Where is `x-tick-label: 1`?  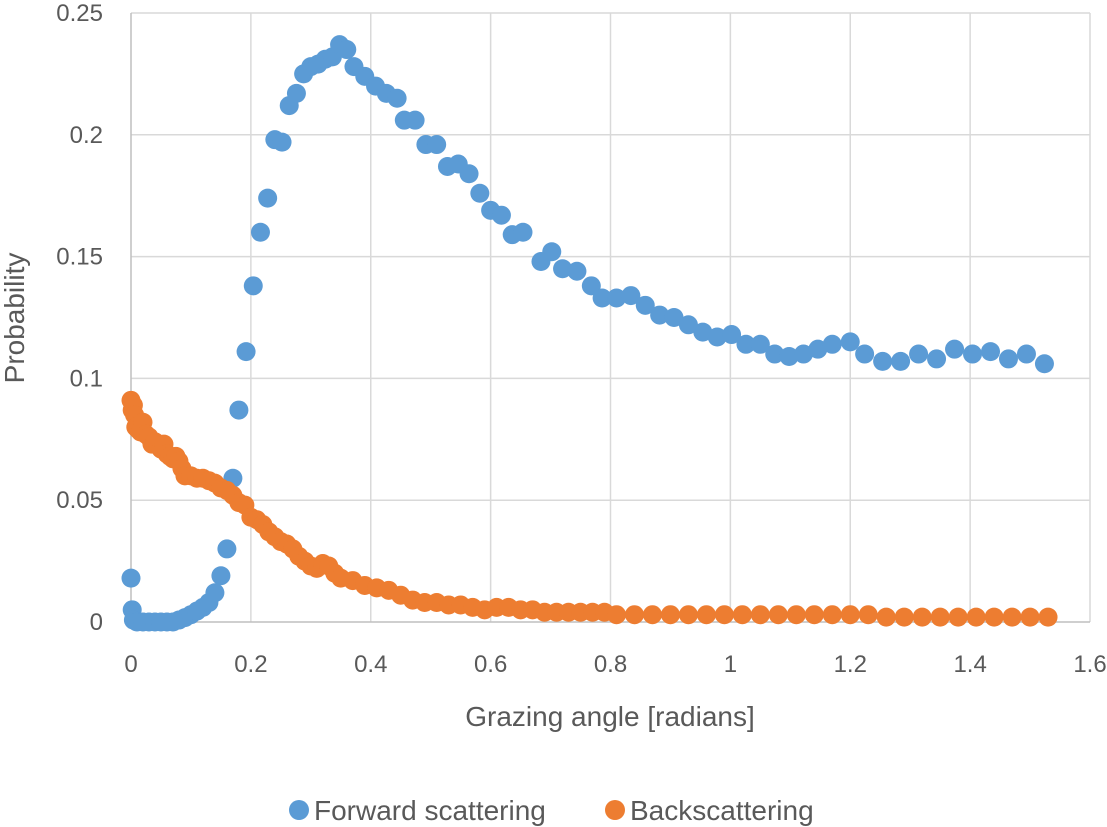
x-tick-label: 1 is located at coordinates (730, 664).